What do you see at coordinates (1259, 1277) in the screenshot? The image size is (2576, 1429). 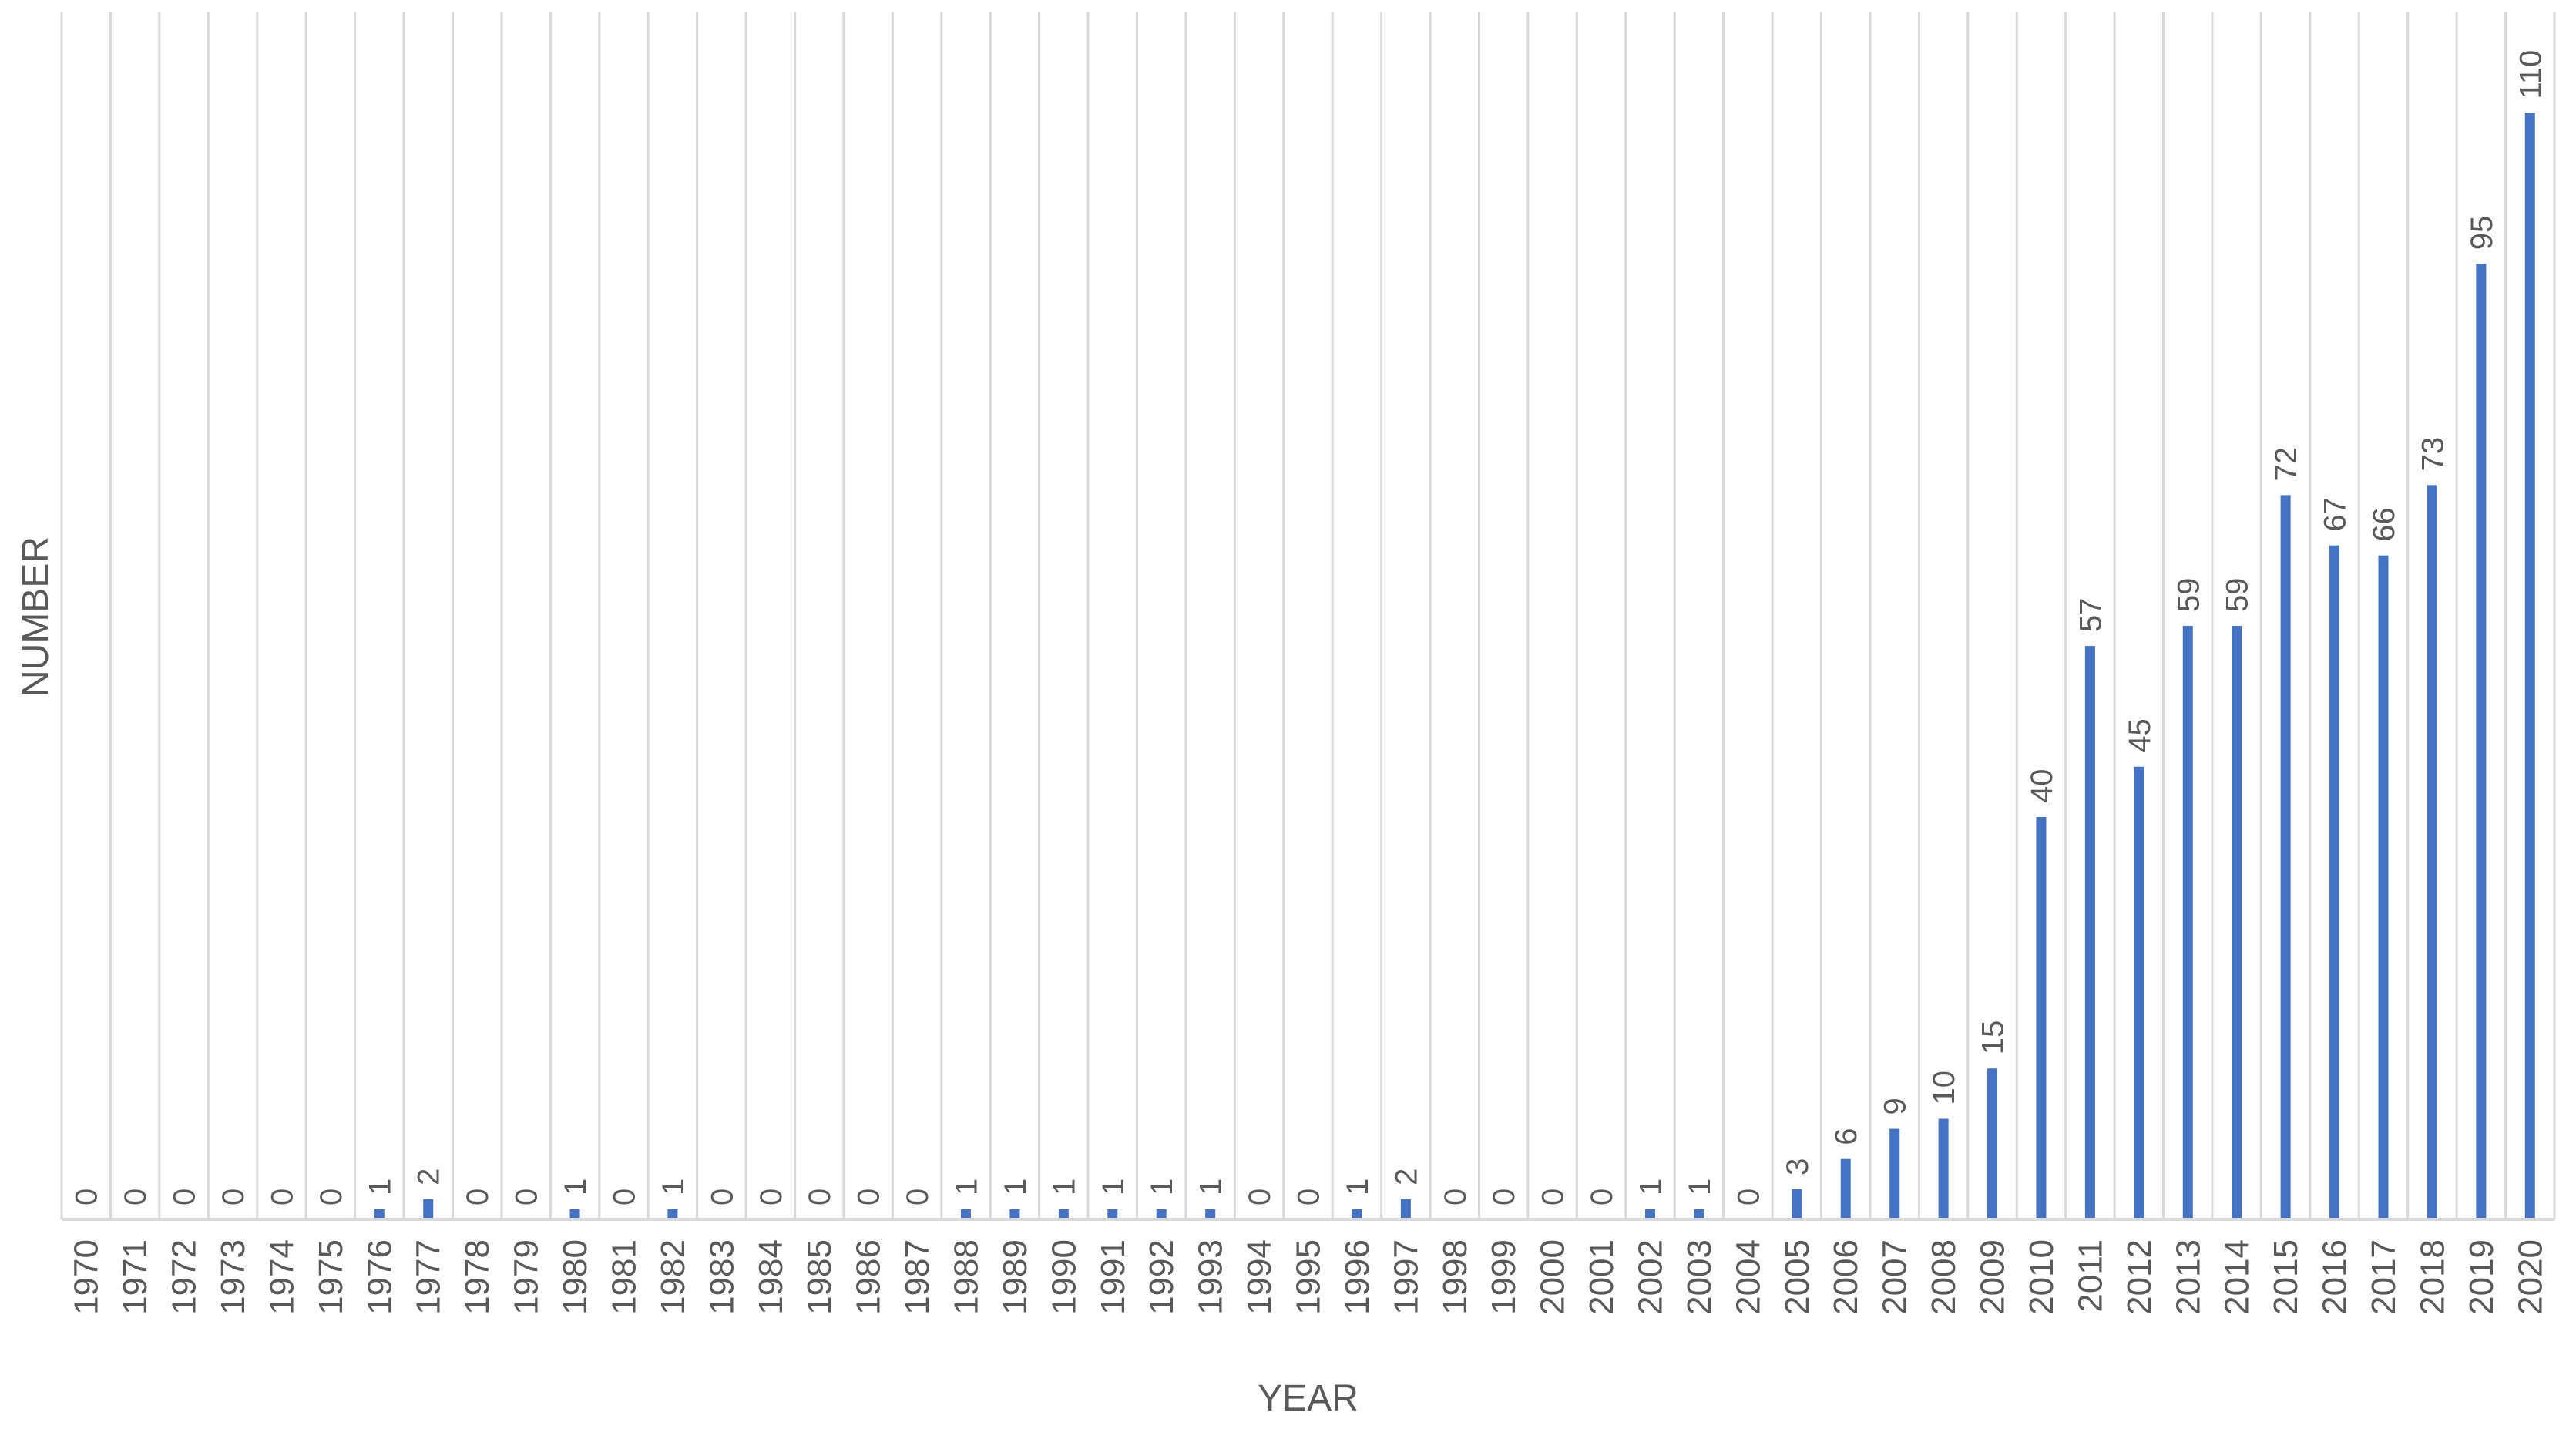 I see `x-tick-label: 1994` at bounding box center [1259, 1277].